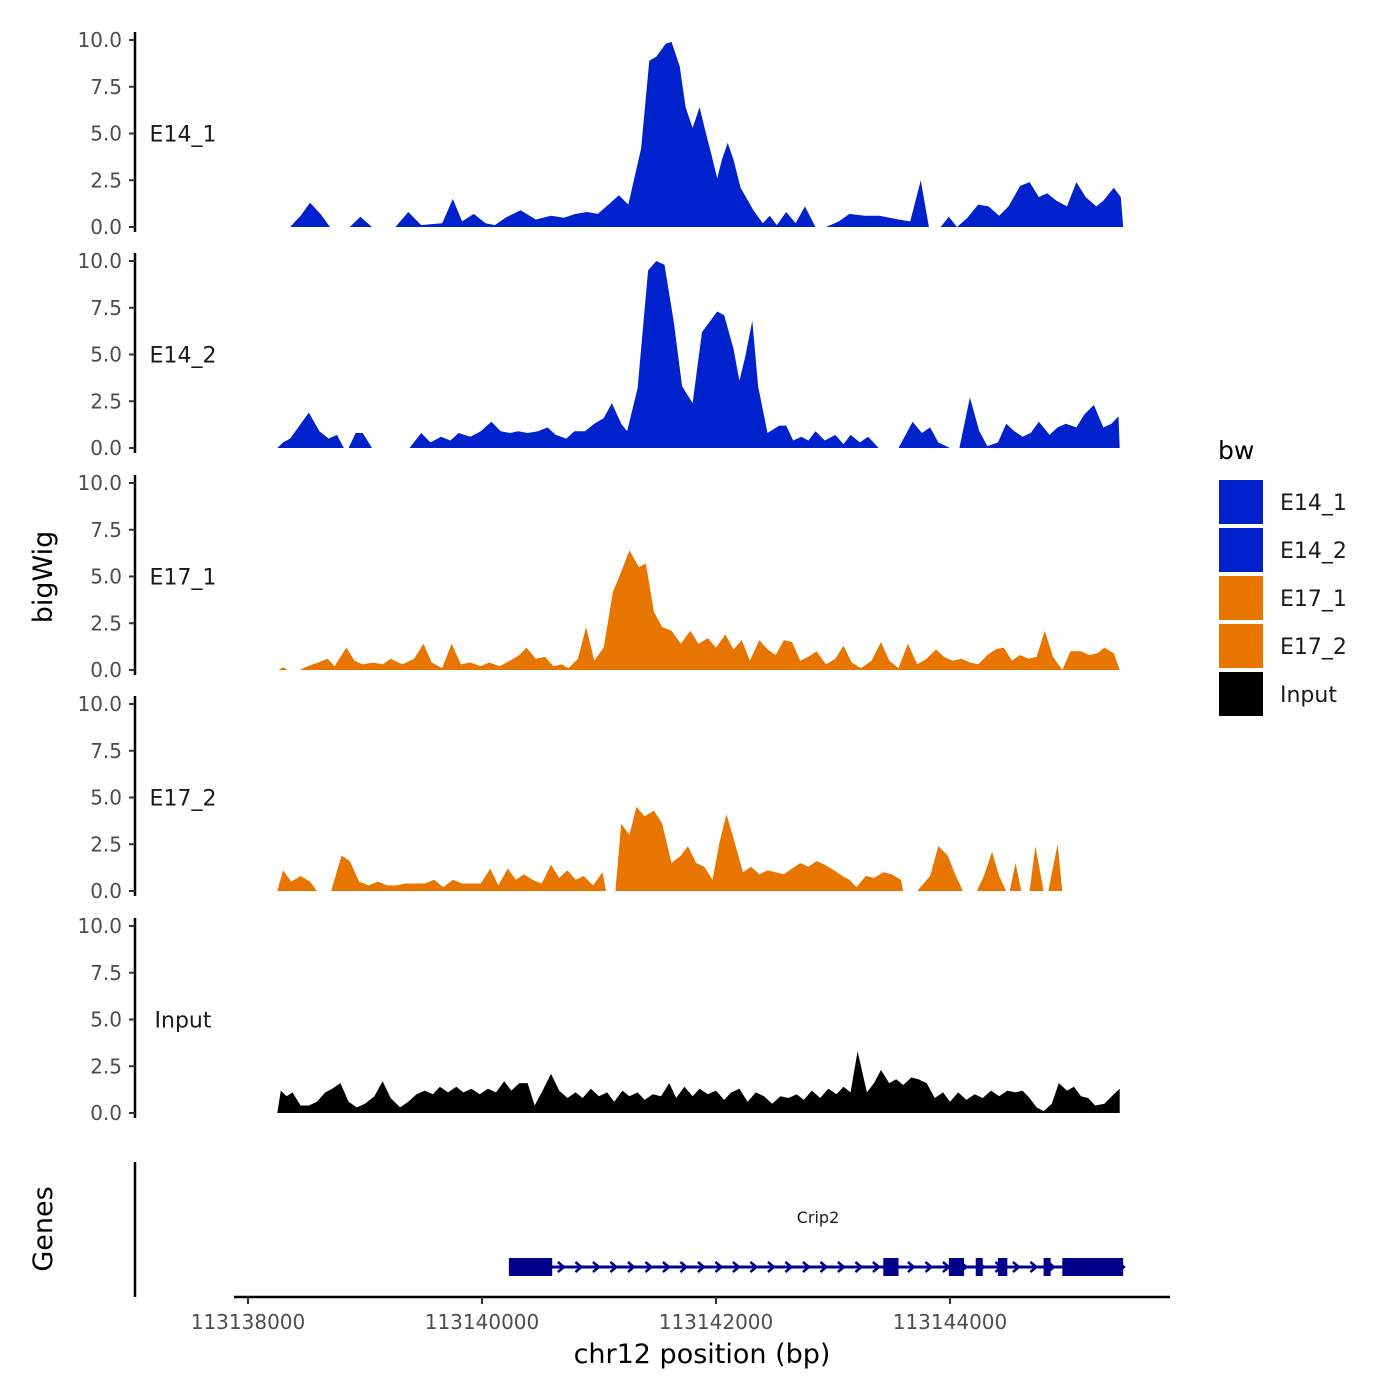 This screenshot has height=1400, width=1400. What do you see at coordinates (183, 799) in the screenshot?
I see `track-label: E17_2` at bounding box center [183, 799].